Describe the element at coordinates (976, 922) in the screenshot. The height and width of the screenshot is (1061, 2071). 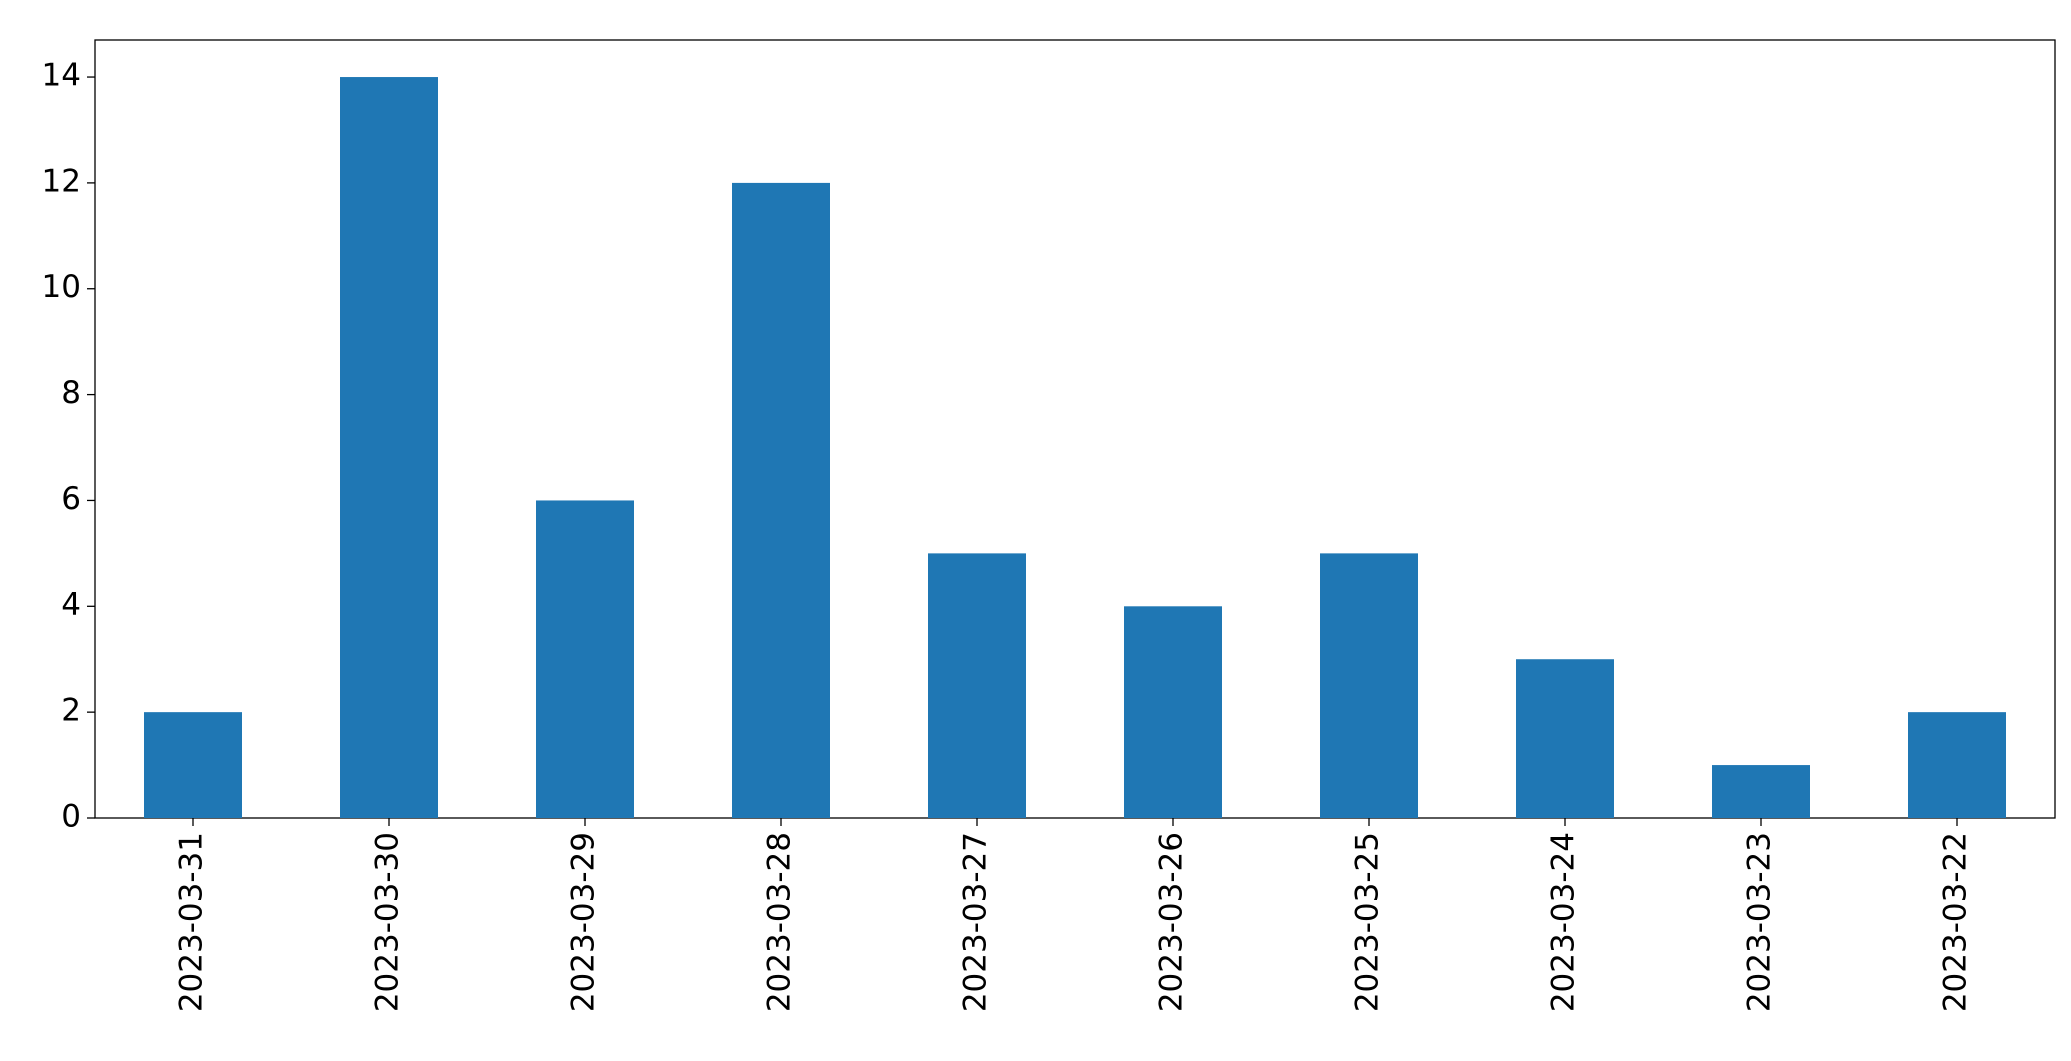
I see `x-tick-label: 2023-03-27` at that location.